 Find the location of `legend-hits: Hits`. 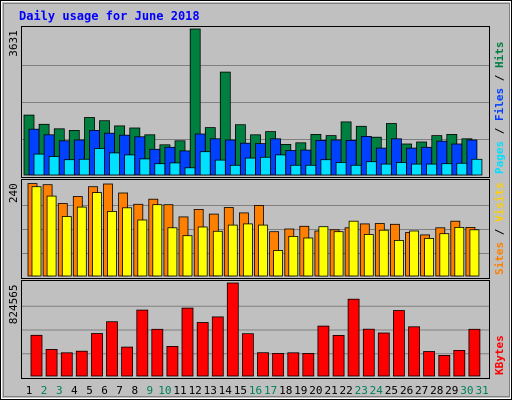

legend-hits: Hits is located at coordinates (499, 55).